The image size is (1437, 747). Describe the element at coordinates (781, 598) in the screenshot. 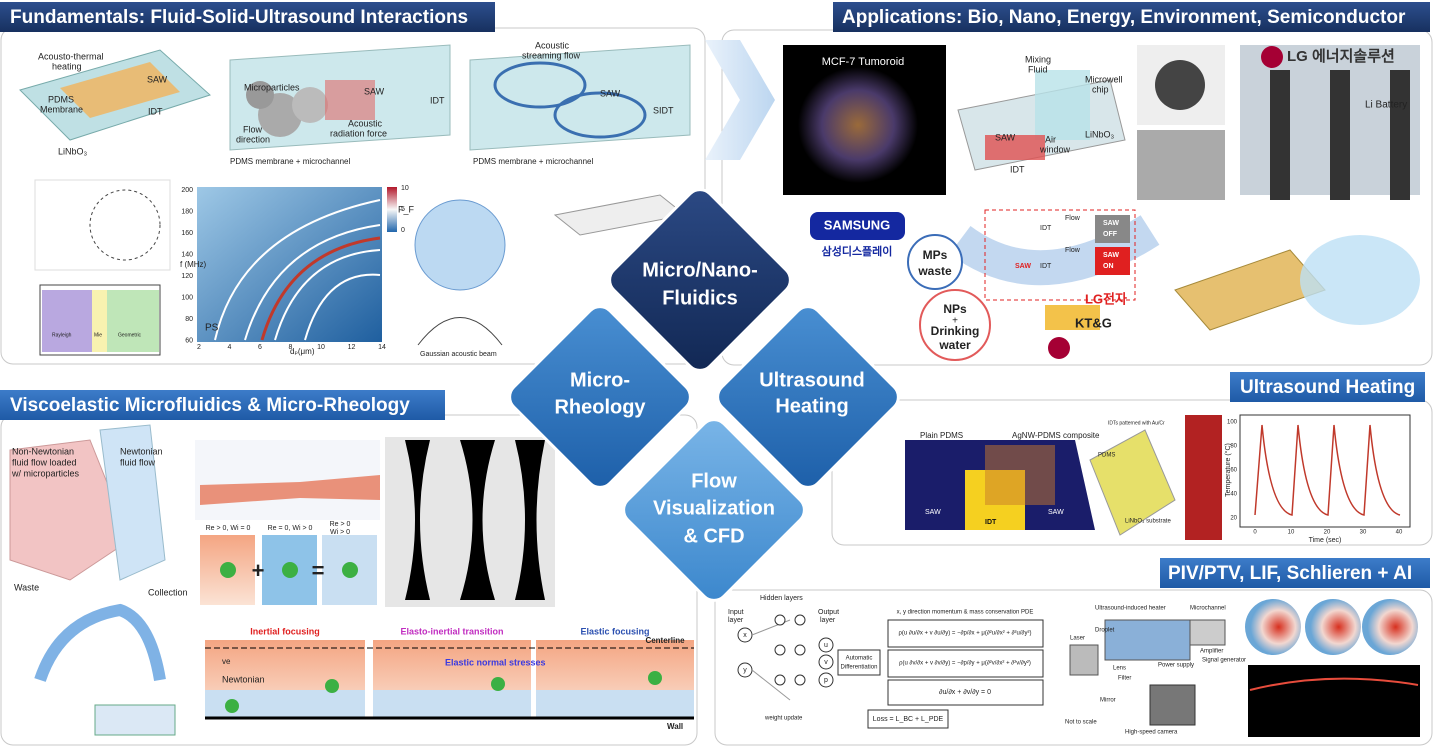

I see `figure-label: Hidden layers` at that location.